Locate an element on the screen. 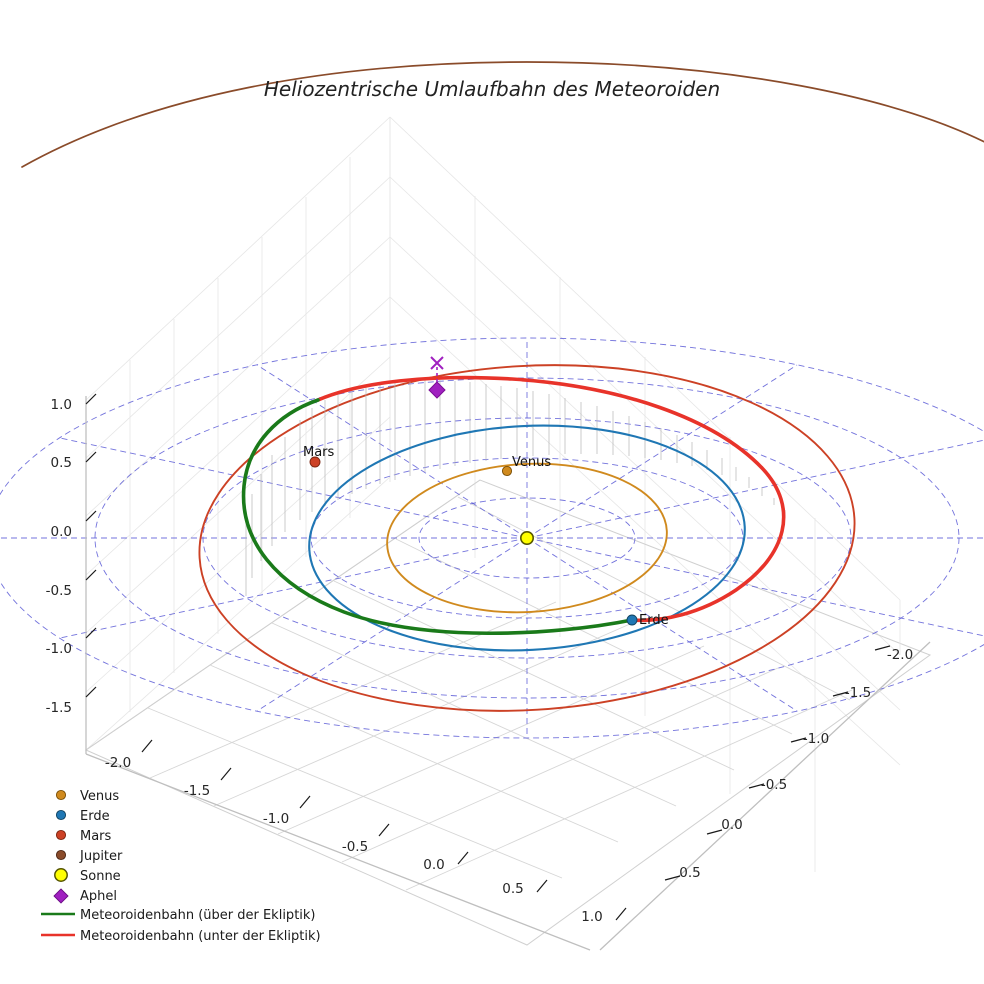 This screenshot has width=984, height=984. legend-item-sonne: Sonne is located at coordinates (87, 876).